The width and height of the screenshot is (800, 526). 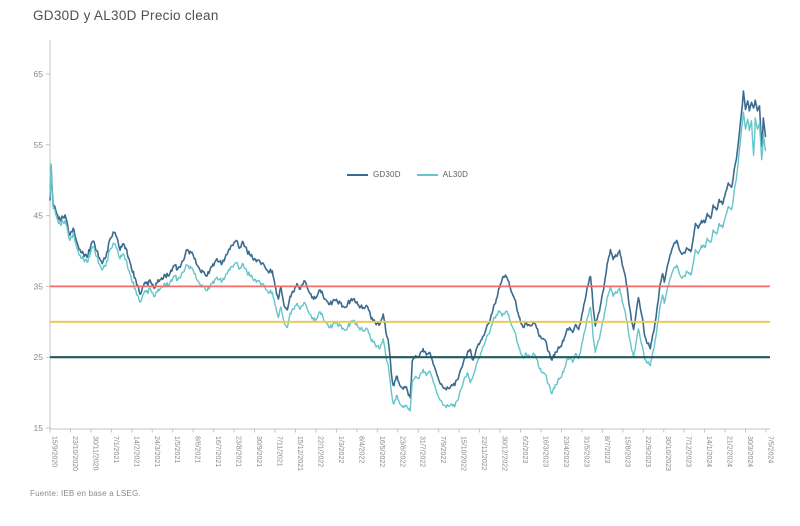 What do you see at coordinates (585, 451) in the screenshot?
I see `x-tick-label: 31/5/2023` at bounding box center [585, 451].